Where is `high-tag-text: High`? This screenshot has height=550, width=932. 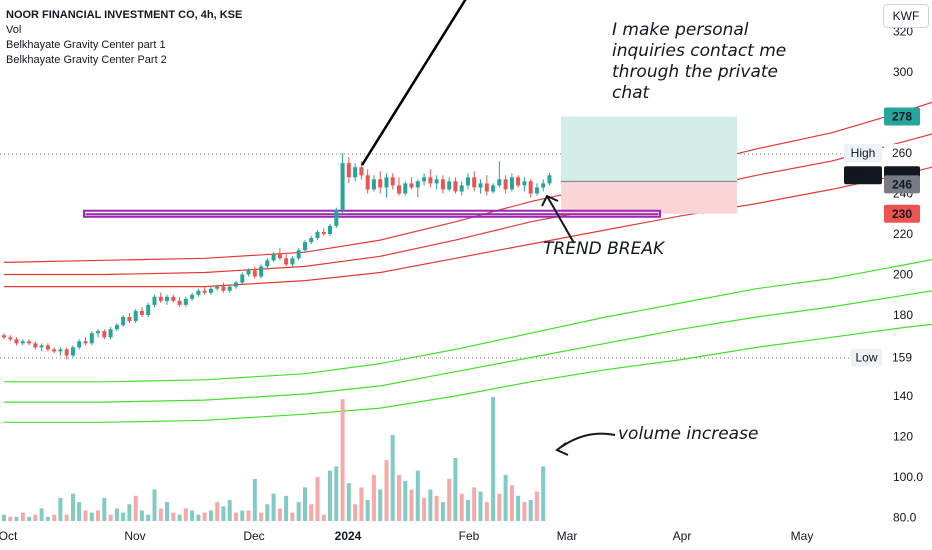
high-tag-text: High is located at coordinates (863, 153).